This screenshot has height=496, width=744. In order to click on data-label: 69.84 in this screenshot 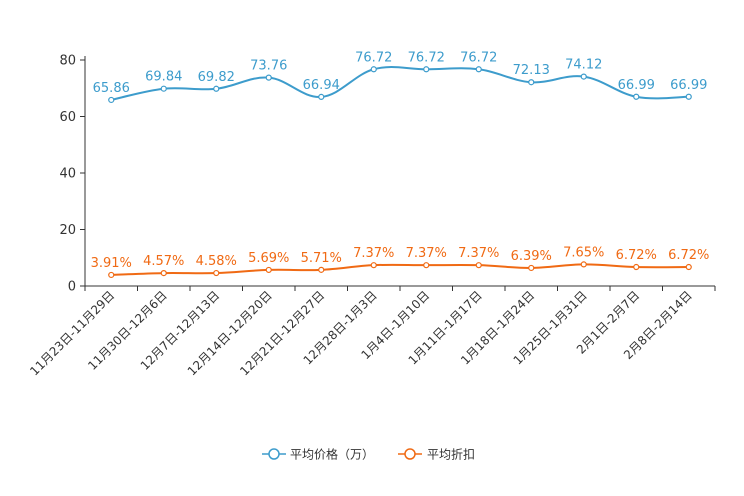, I will do `click(163, 77)`.